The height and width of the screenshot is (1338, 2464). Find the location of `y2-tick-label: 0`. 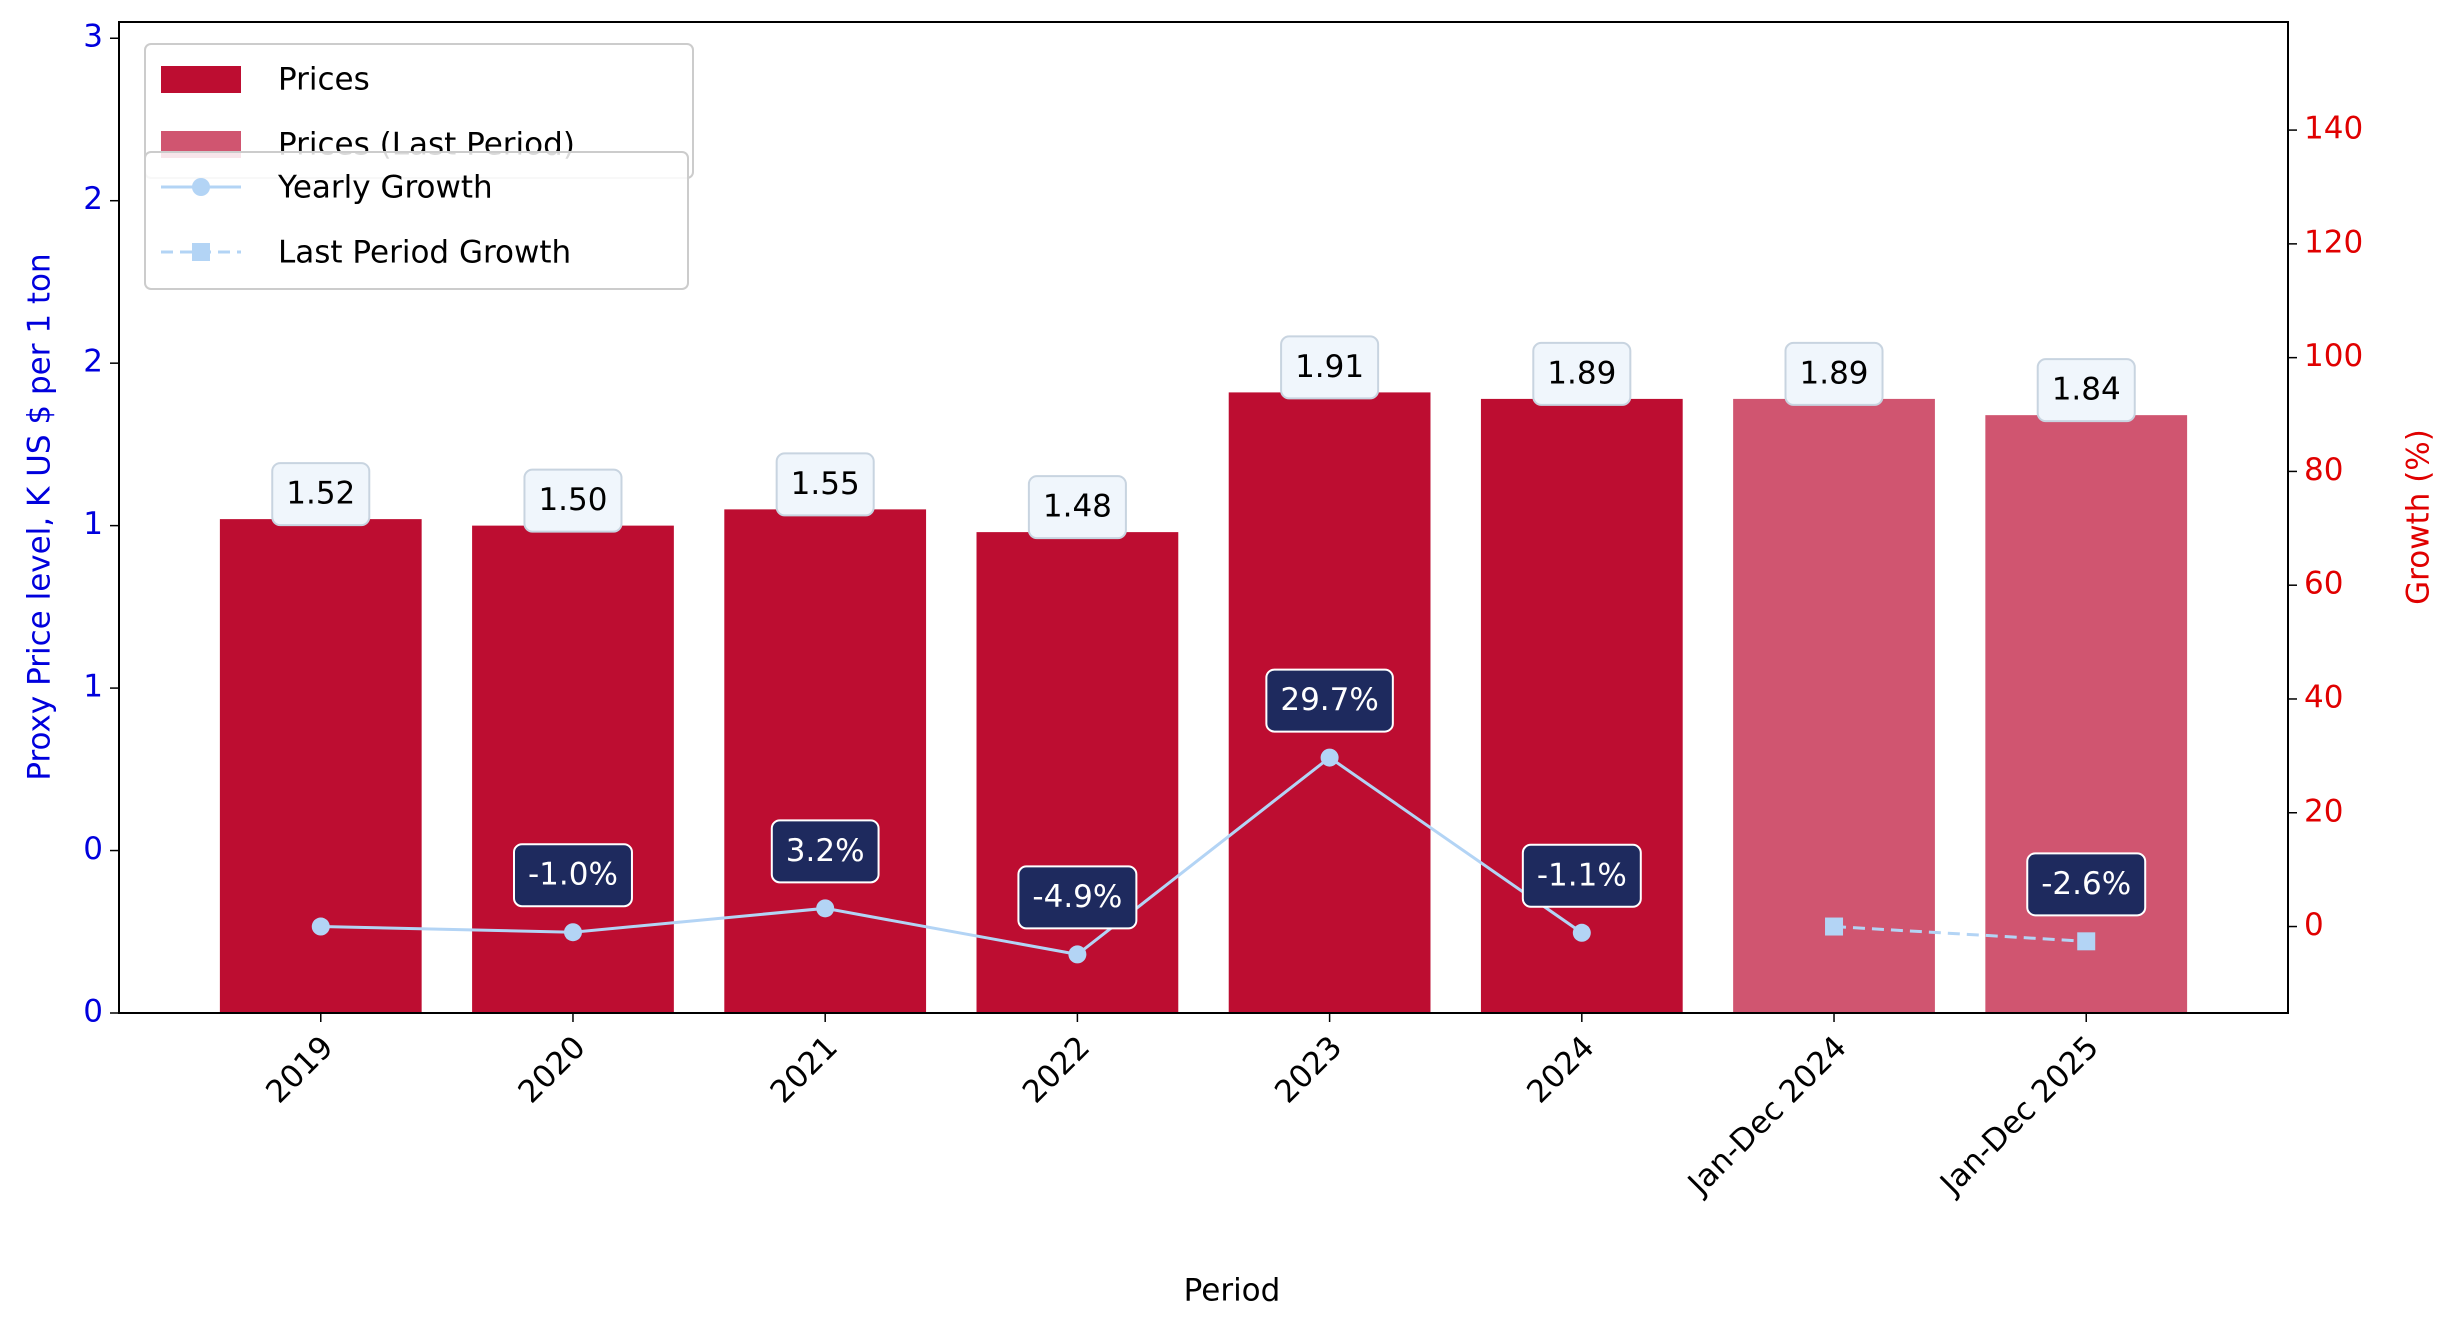

y2-tick-label: 0 is located at coordinates (2314, 925).